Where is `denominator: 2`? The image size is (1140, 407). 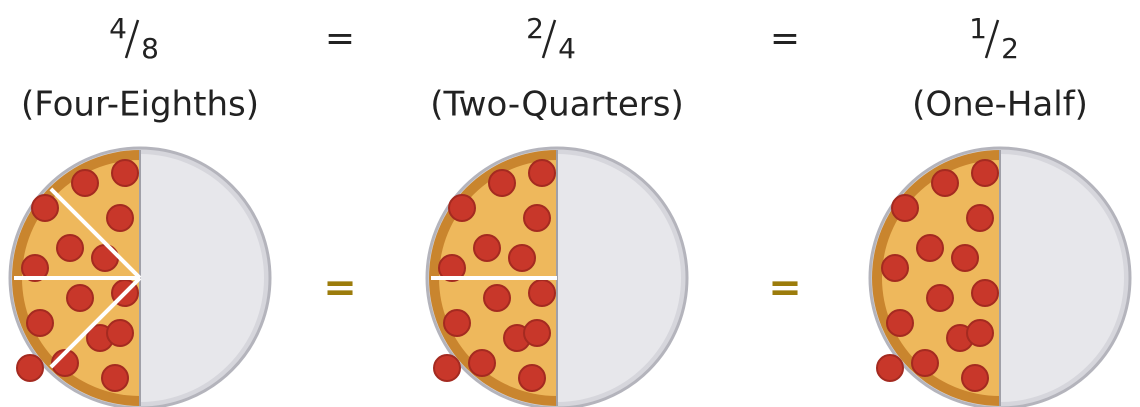 denominator: 2 is located at coordinates (1010, 48).